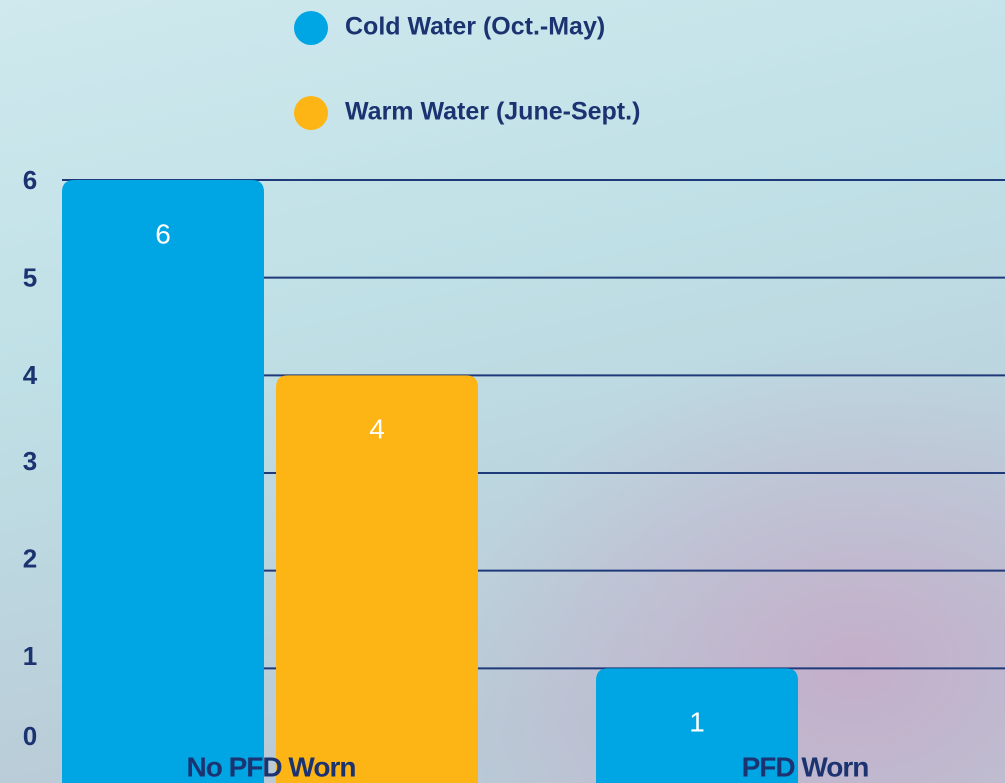 This screenshot has height=783, width=1005. What do you see at coordinates (377, 429) in the screenshot?
I see `value-label: 4` at bounding box center [377, 429].